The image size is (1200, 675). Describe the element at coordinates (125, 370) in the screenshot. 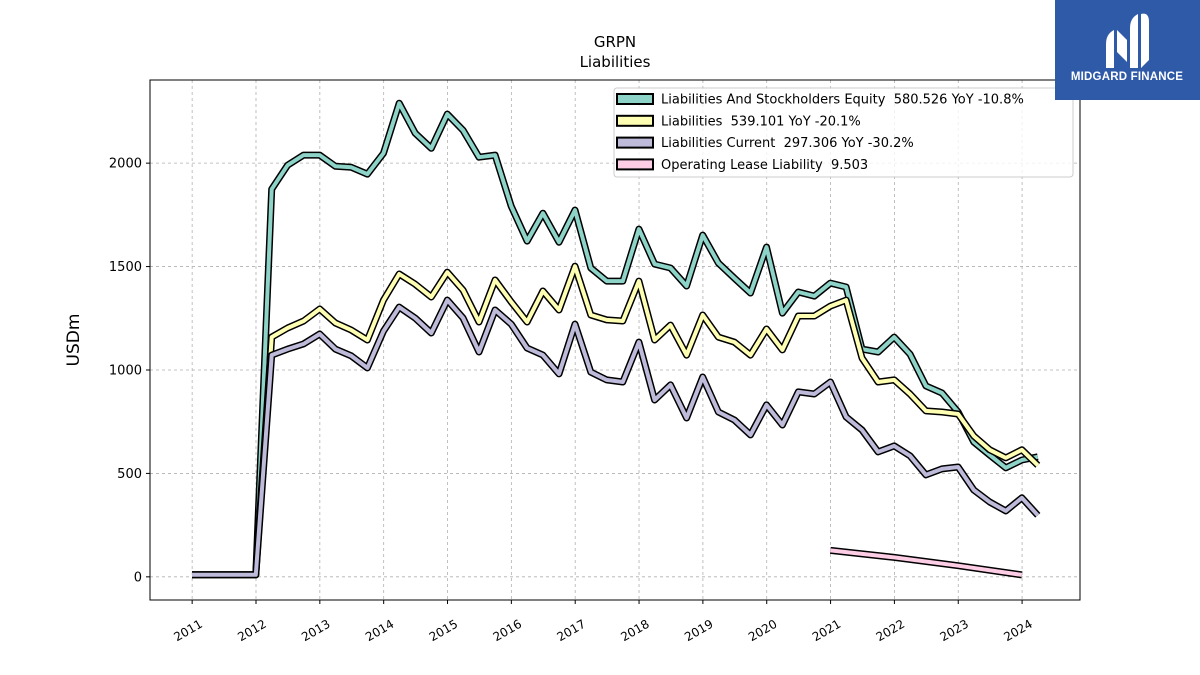

I see `y-tick-label: 1000` at that location.